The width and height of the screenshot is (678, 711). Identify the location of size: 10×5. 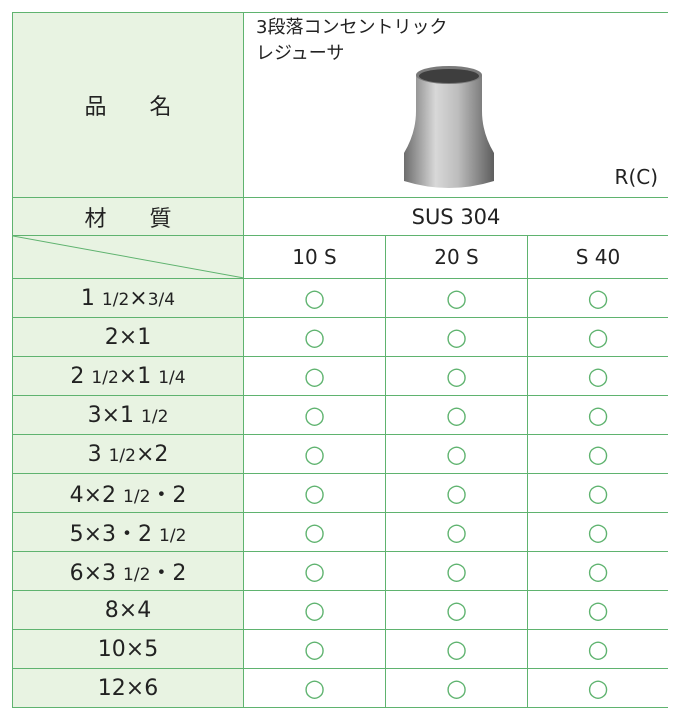
(128, 649).